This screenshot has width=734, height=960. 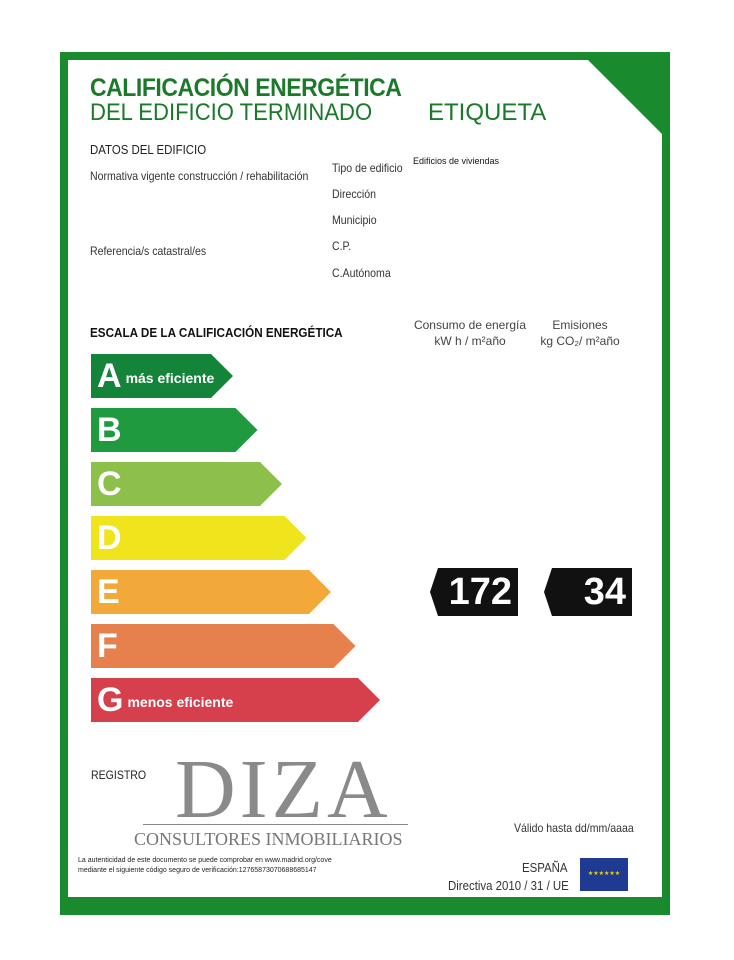 I want to click on referencia-label: Referencia/s catastral/es, so click(x=148, y=251).